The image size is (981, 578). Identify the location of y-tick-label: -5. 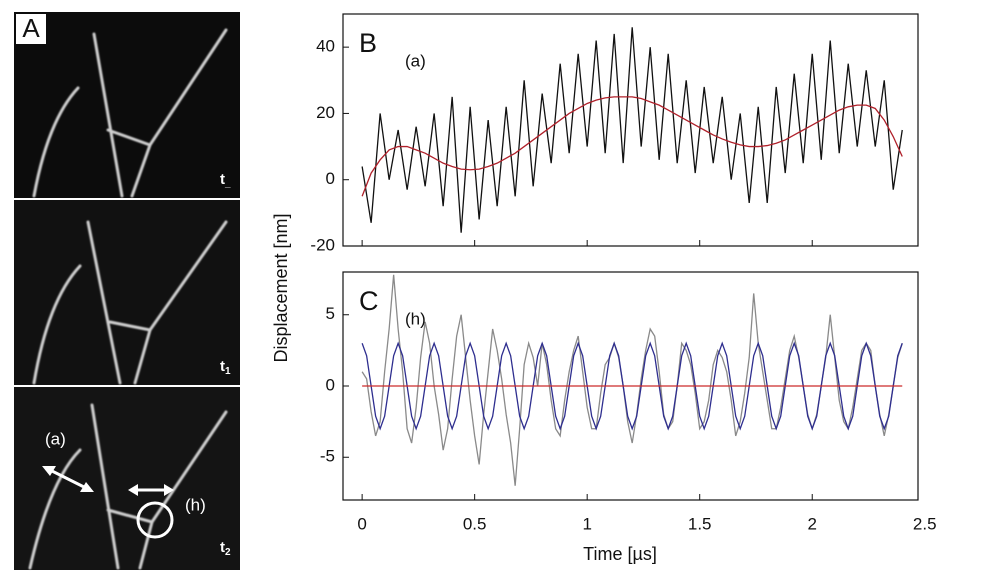
(327, 456).